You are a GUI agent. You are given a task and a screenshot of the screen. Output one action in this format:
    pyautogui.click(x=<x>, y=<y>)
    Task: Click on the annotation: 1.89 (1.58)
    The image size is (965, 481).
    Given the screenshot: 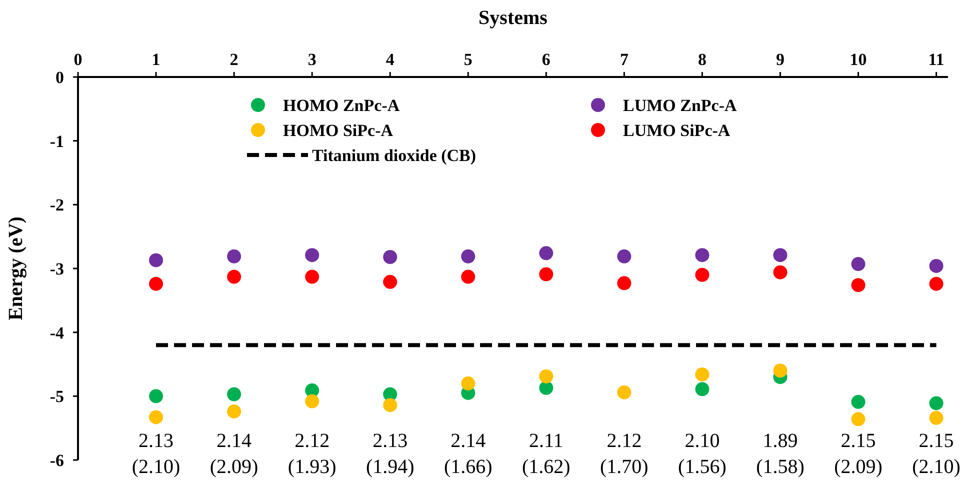 What is the action you would take?
    pyautogui.click(x=780, y=454)
    